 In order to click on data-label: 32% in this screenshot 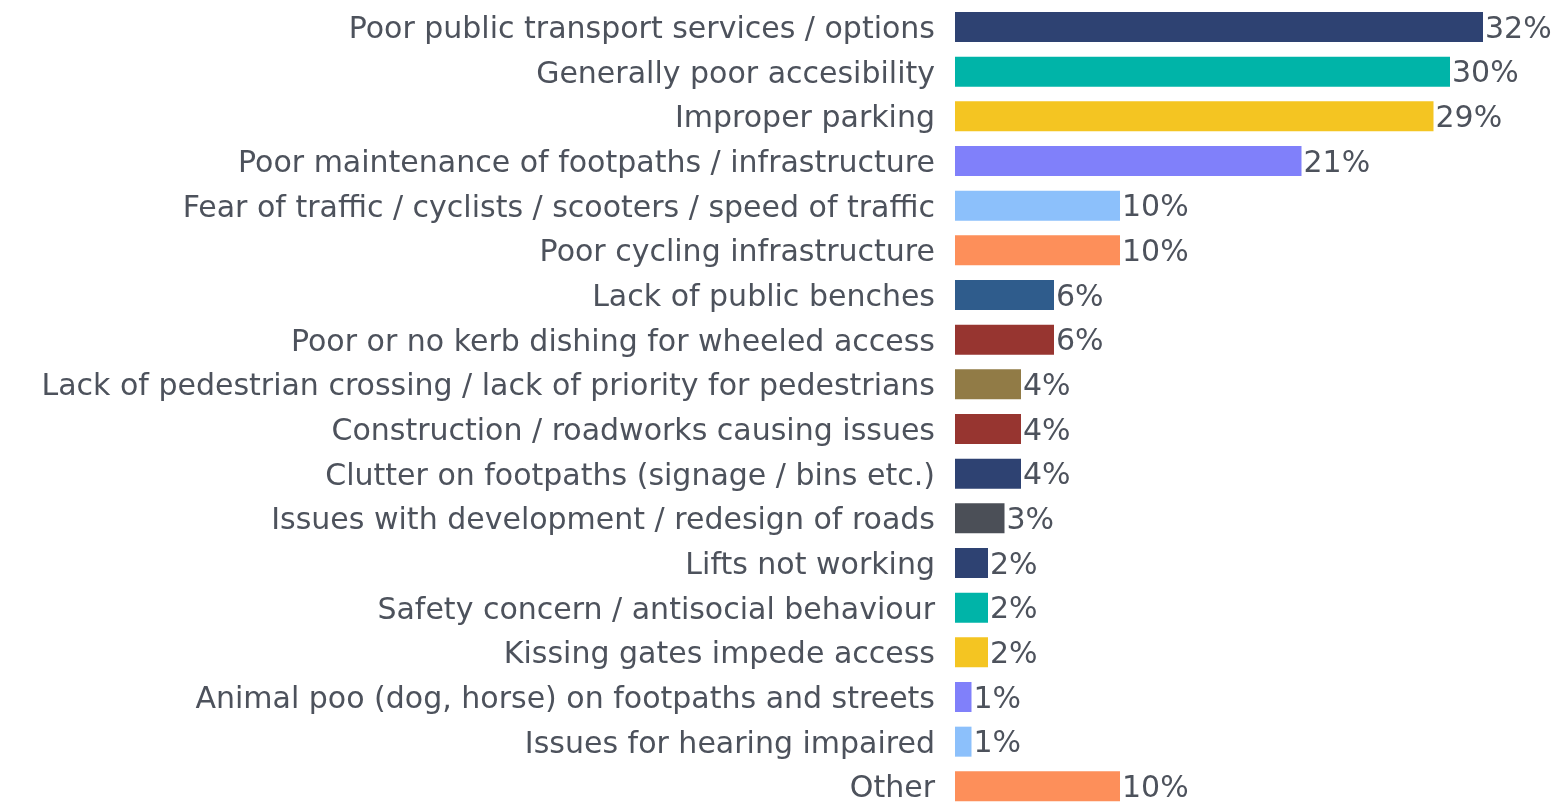, I will do `click(1518, 27)`.